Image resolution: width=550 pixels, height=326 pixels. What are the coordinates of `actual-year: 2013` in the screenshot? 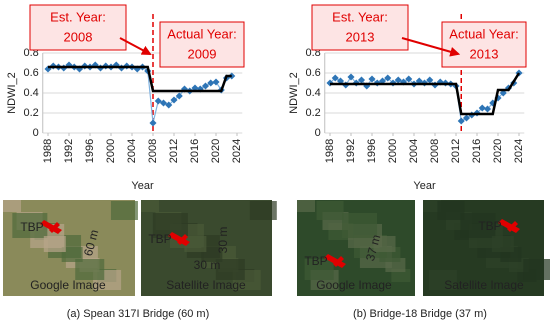 It's located at (484, 53).